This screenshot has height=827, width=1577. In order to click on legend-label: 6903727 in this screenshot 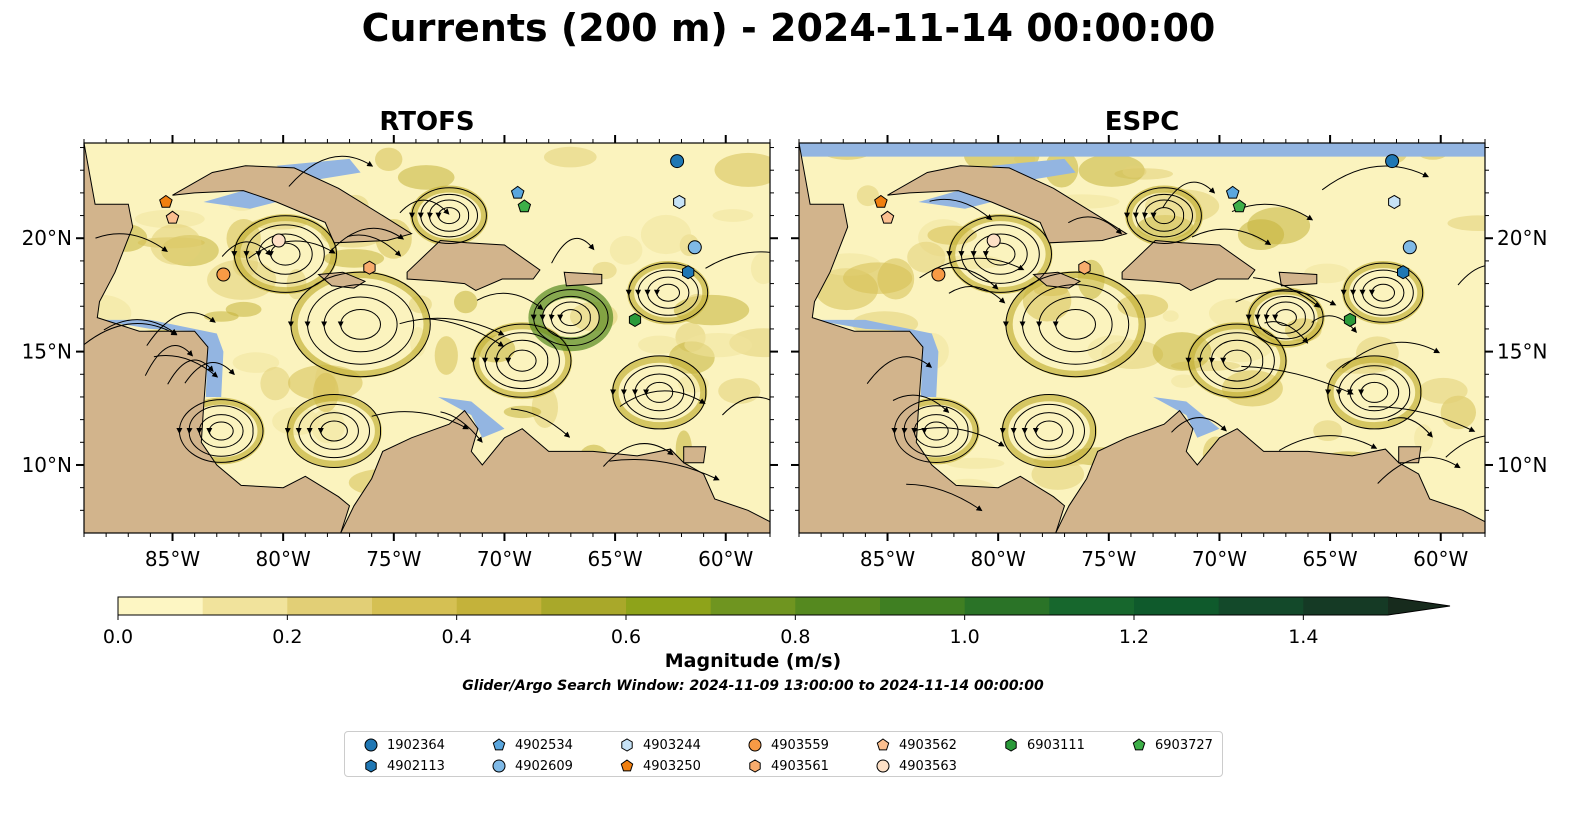, I will do `click(1184, 745)`.